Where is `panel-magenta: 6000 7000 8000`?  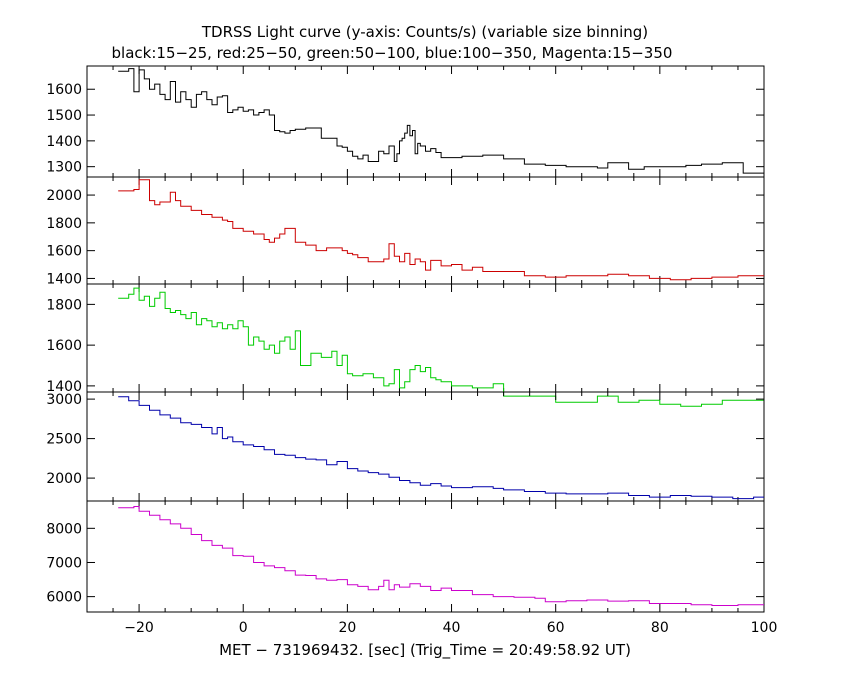 panel-magenta: 6000 7000 8000 is located at coordinates (405, 556).